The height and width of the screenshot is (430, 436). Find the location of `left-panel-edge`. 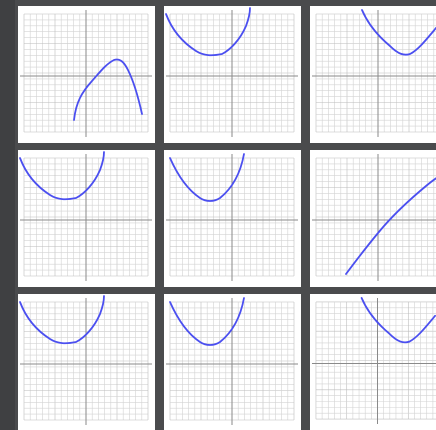

left-panel-edge is located at coordinates (7, 215).